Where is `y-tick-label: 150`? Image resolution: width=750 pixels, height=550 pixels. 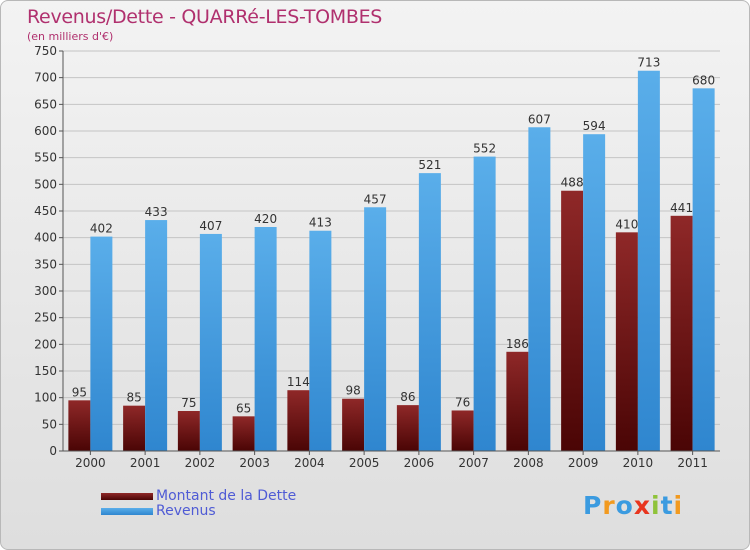
y-tick-label: 150 is located at coordinates (45, 371).